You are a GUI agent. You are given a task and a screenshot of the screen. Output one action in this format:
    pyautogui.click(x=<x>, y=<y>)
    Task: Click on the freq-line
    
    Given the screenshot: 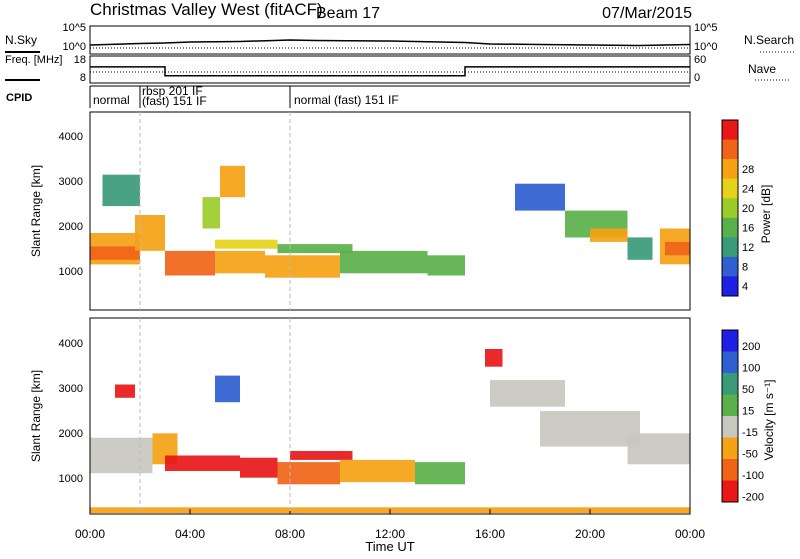 What is the action you would take?
    pyautogui.click(x=390, y=71)
    